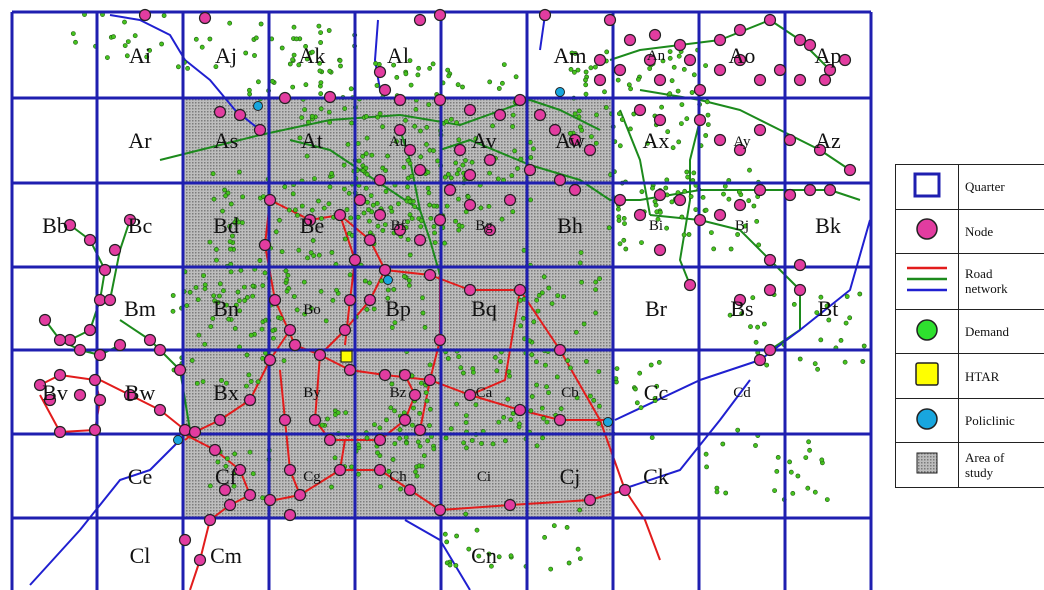  What do you see at coordinates (55, 225) in the screenshot?
I see `quarter-label: Bb` at bounding box center [55, 225].